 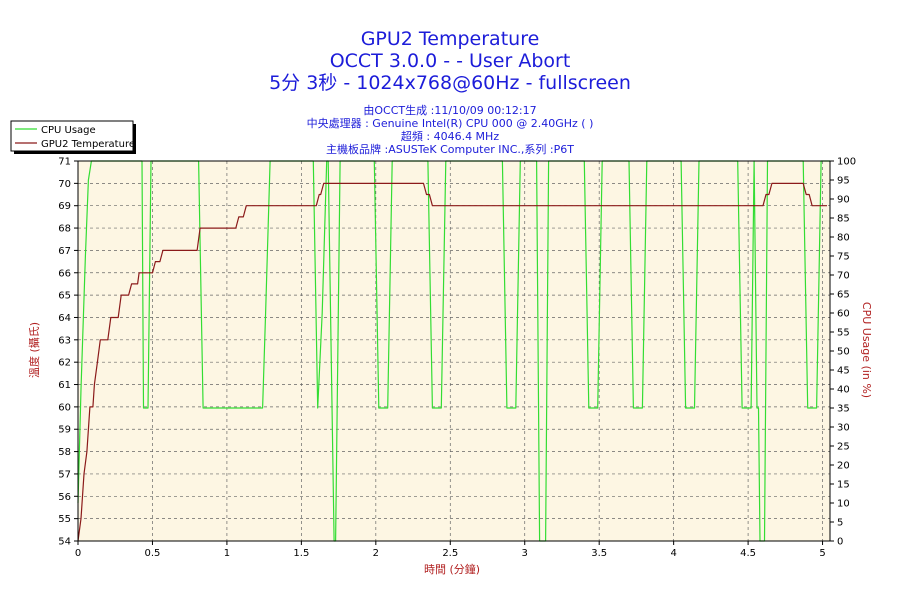 What do you see at coordinates (34, 350) in the screenshot?
I see `y-left-axis-label: 溫度 (攝氏)` at bounding box center [34, 350].